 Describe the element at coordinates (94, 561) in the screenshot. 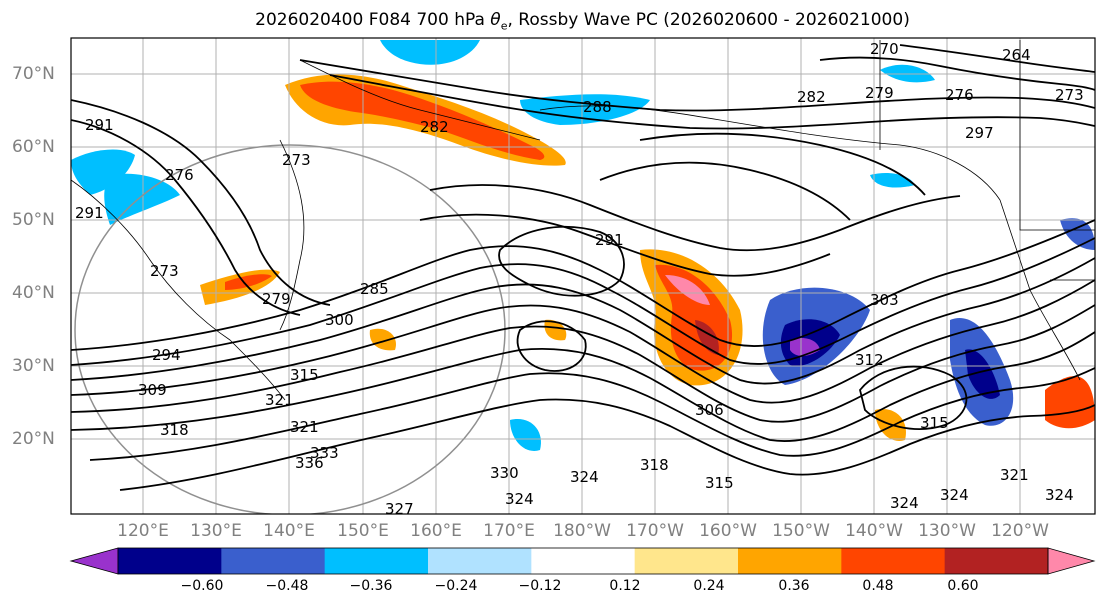

I see `colorbar-extend-min` at that location.